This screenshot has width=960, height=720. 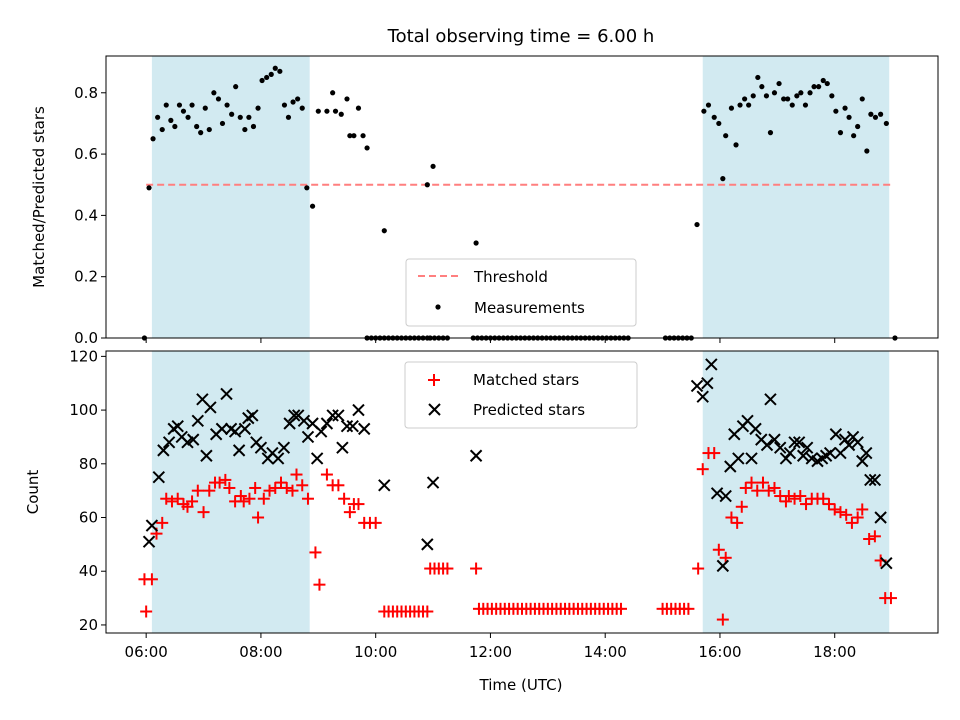 What do you see at coordinates (521, 292) in the screenshot?
I see `legend-ratio: Threshold Measurements` at bounding box center [521, 292].